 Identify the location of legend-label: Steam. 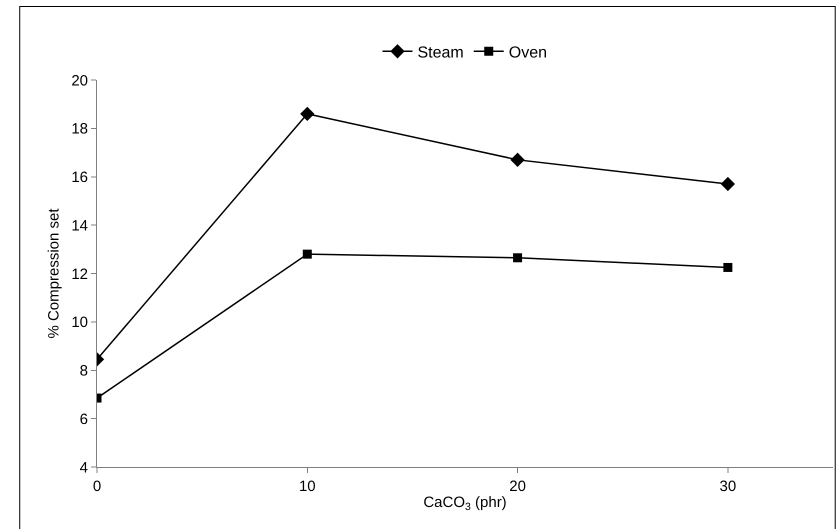
(441, 53).